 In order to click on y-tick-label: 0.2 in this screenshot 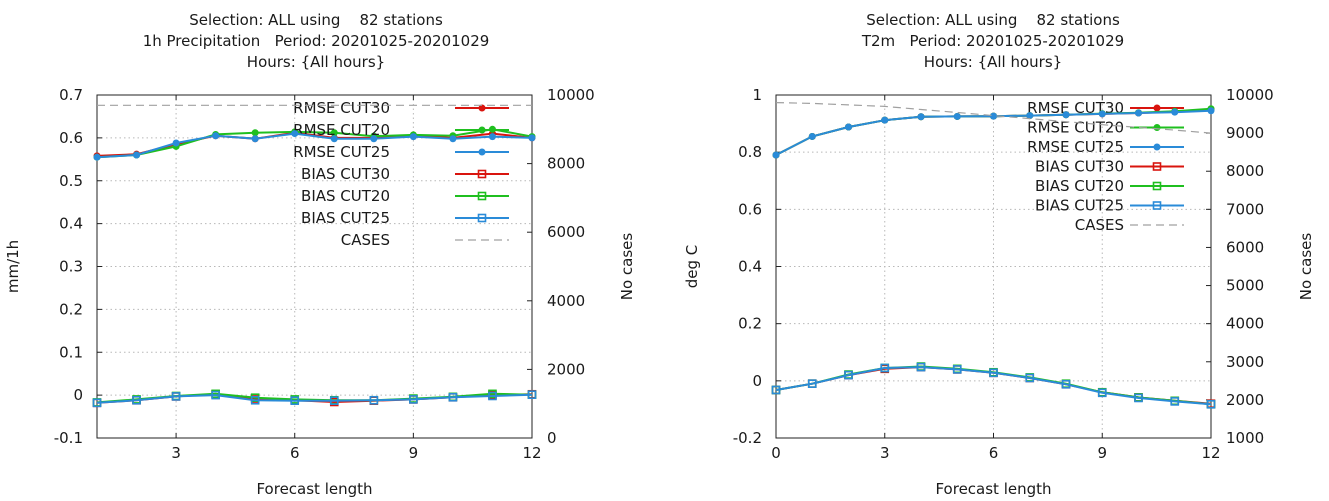, I will do `click(71, 309)`.